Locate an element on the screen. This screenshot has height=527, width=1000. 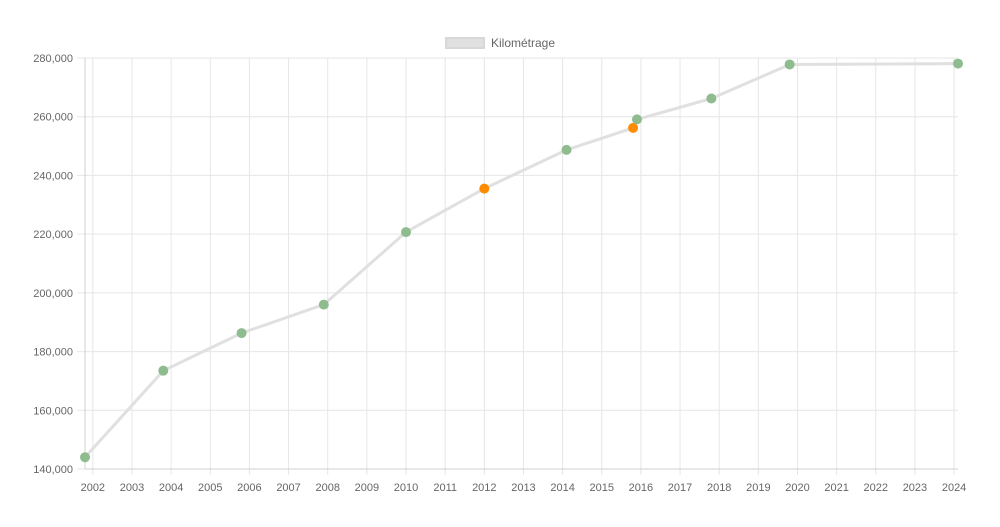
x-tick-label: 2017 is located at coordinates (680, 488).